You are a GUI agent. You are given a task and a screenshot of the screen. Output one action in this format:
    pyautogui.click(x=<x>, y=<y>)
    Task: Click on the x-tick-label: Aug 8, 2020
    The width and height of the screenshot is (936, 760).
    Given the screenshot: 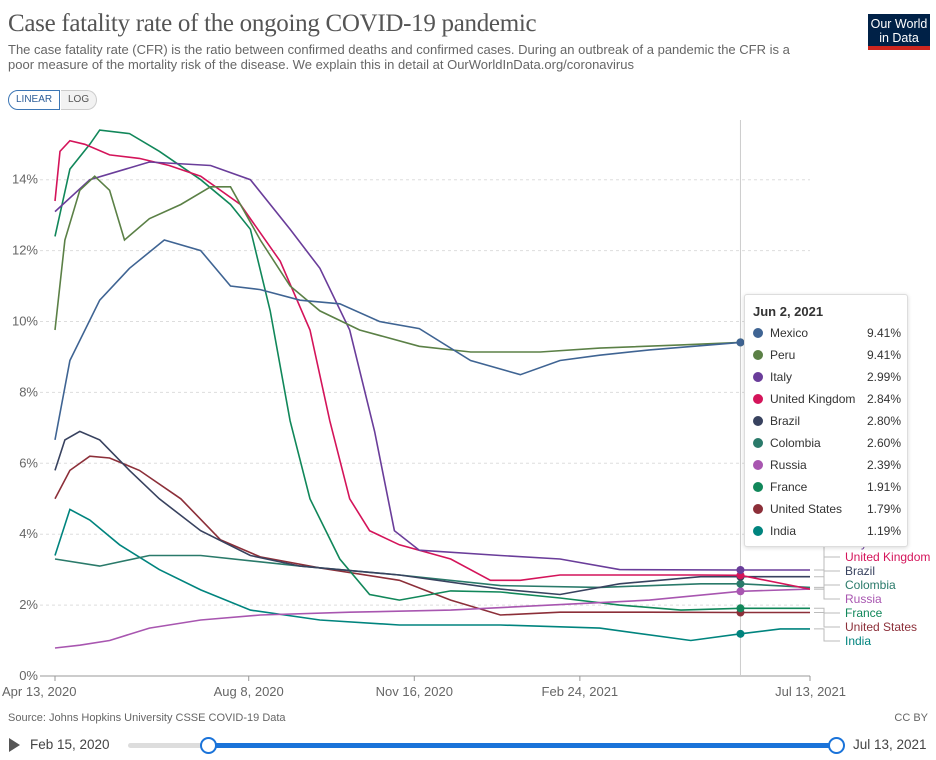 What is the action you would take?
    pyautogui.click(x=249, y=691)
    